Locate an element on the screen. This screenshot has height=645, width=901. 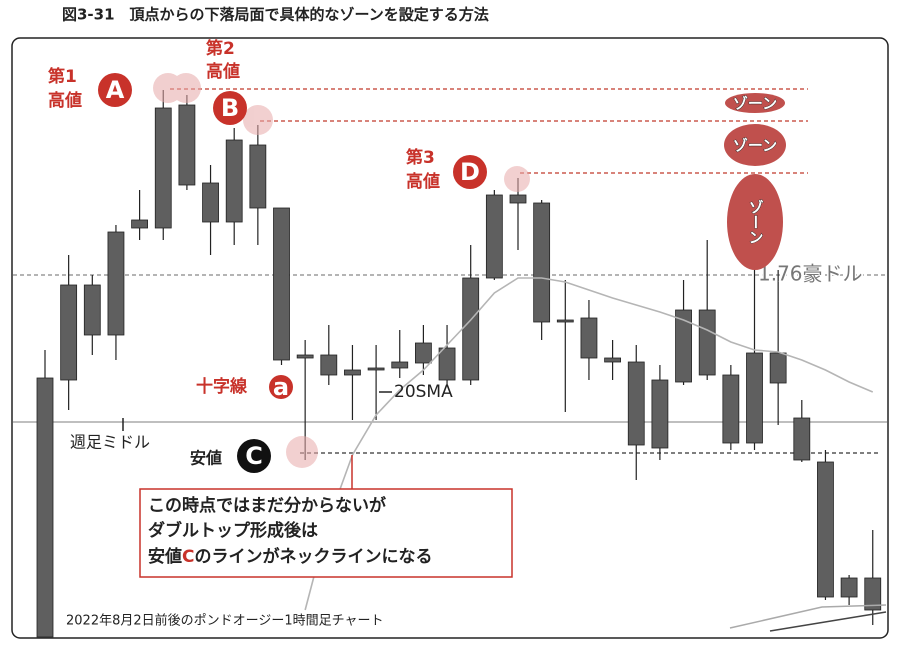
annotation: a is located at coordinates (281, 387).